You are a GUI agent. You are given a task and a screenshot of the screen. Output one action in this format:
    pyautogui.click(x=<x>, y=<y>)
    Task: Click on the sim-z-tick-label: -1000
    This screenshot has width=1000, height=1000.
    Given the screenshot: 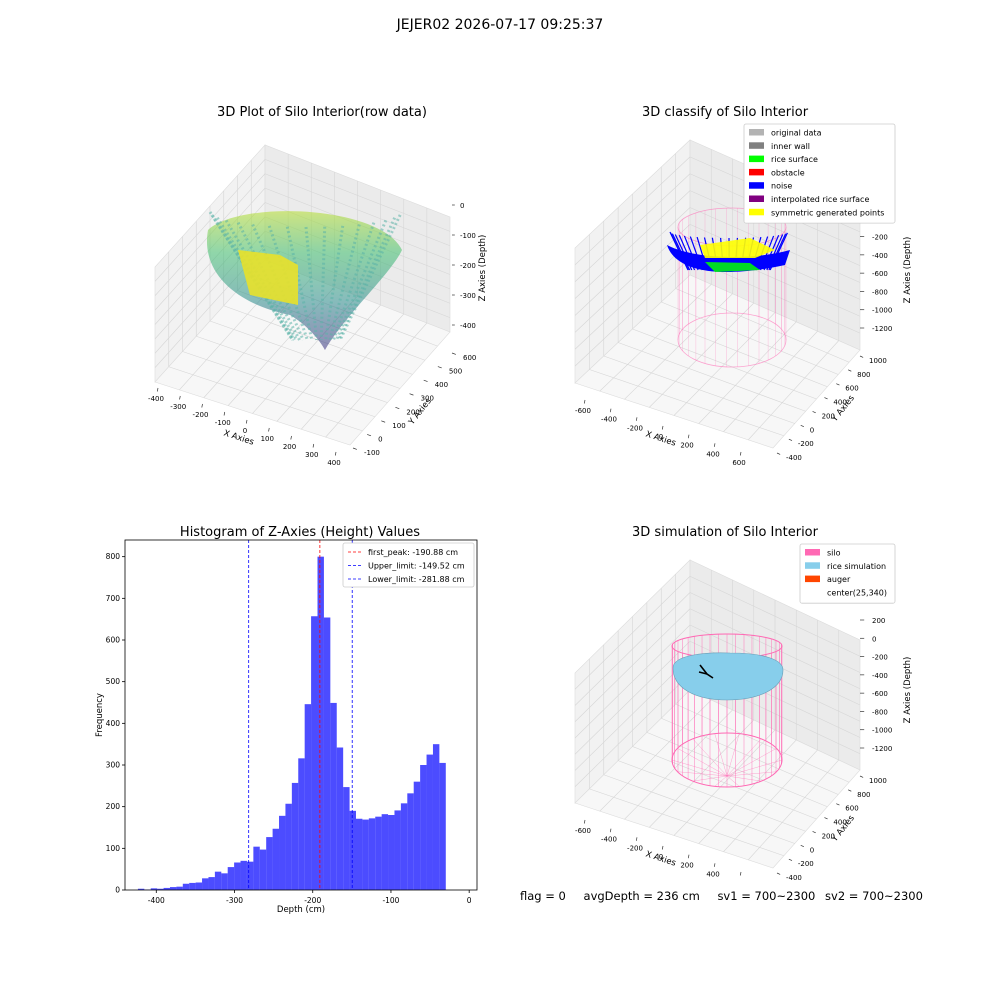 What is the action you would take?
    pyautogui.click(x=882, y=731)
    